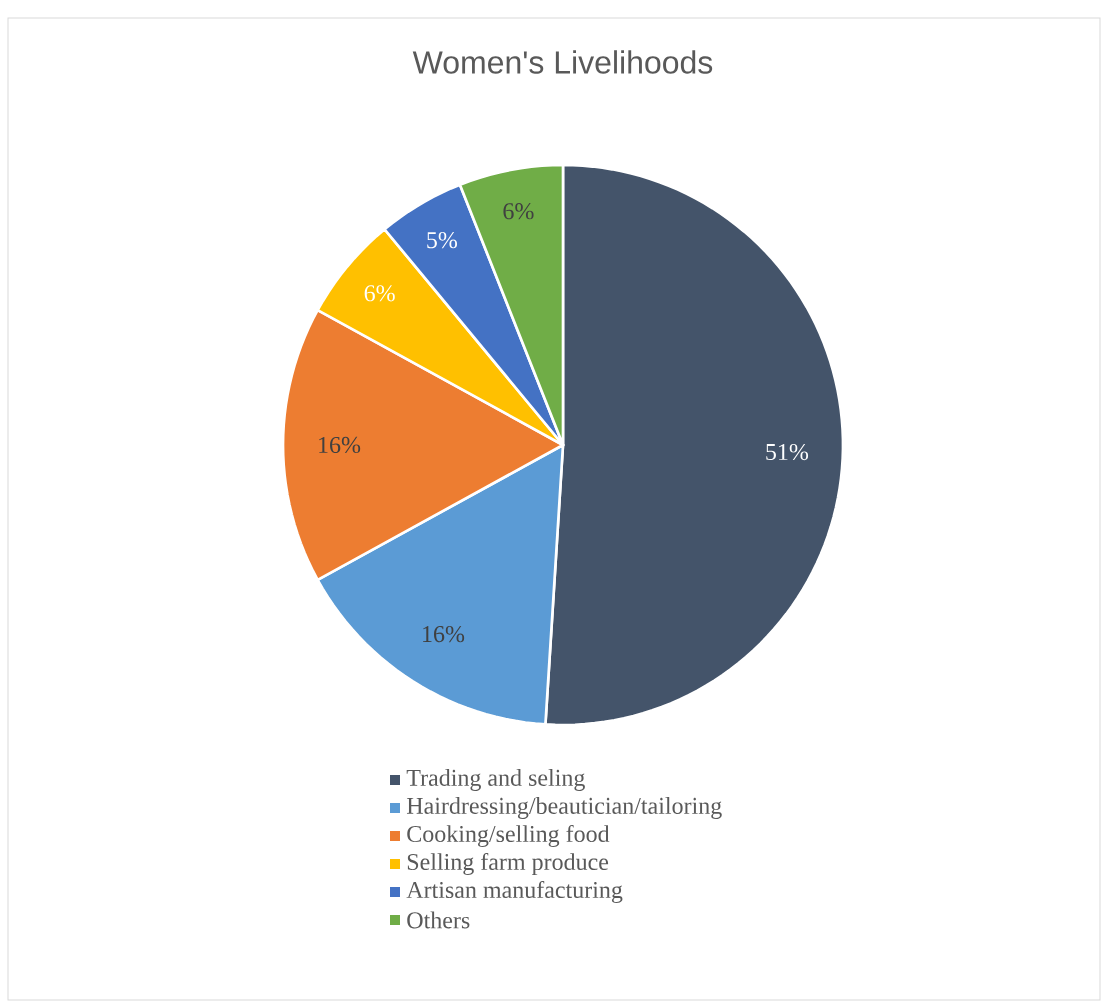  I want to click on legend-label: Trading and seling, so click(495, 780).